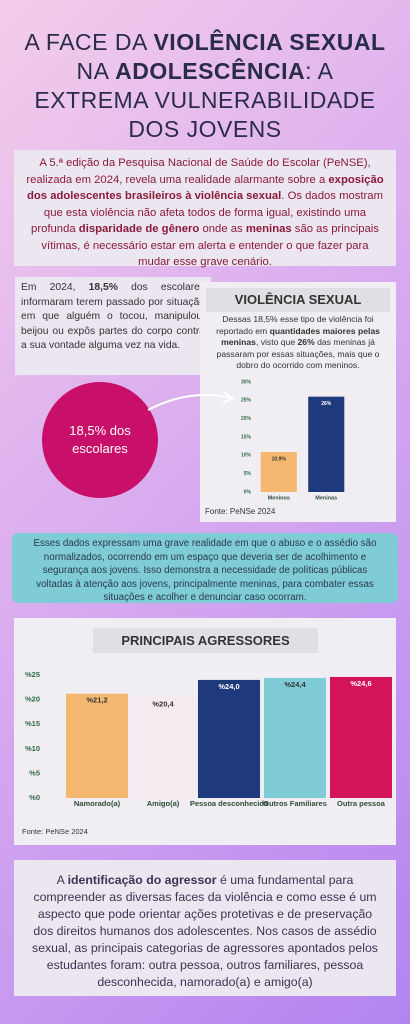 The image size is (410, 1024). I want to click on y-tick-label: %15, so click(32, 723).